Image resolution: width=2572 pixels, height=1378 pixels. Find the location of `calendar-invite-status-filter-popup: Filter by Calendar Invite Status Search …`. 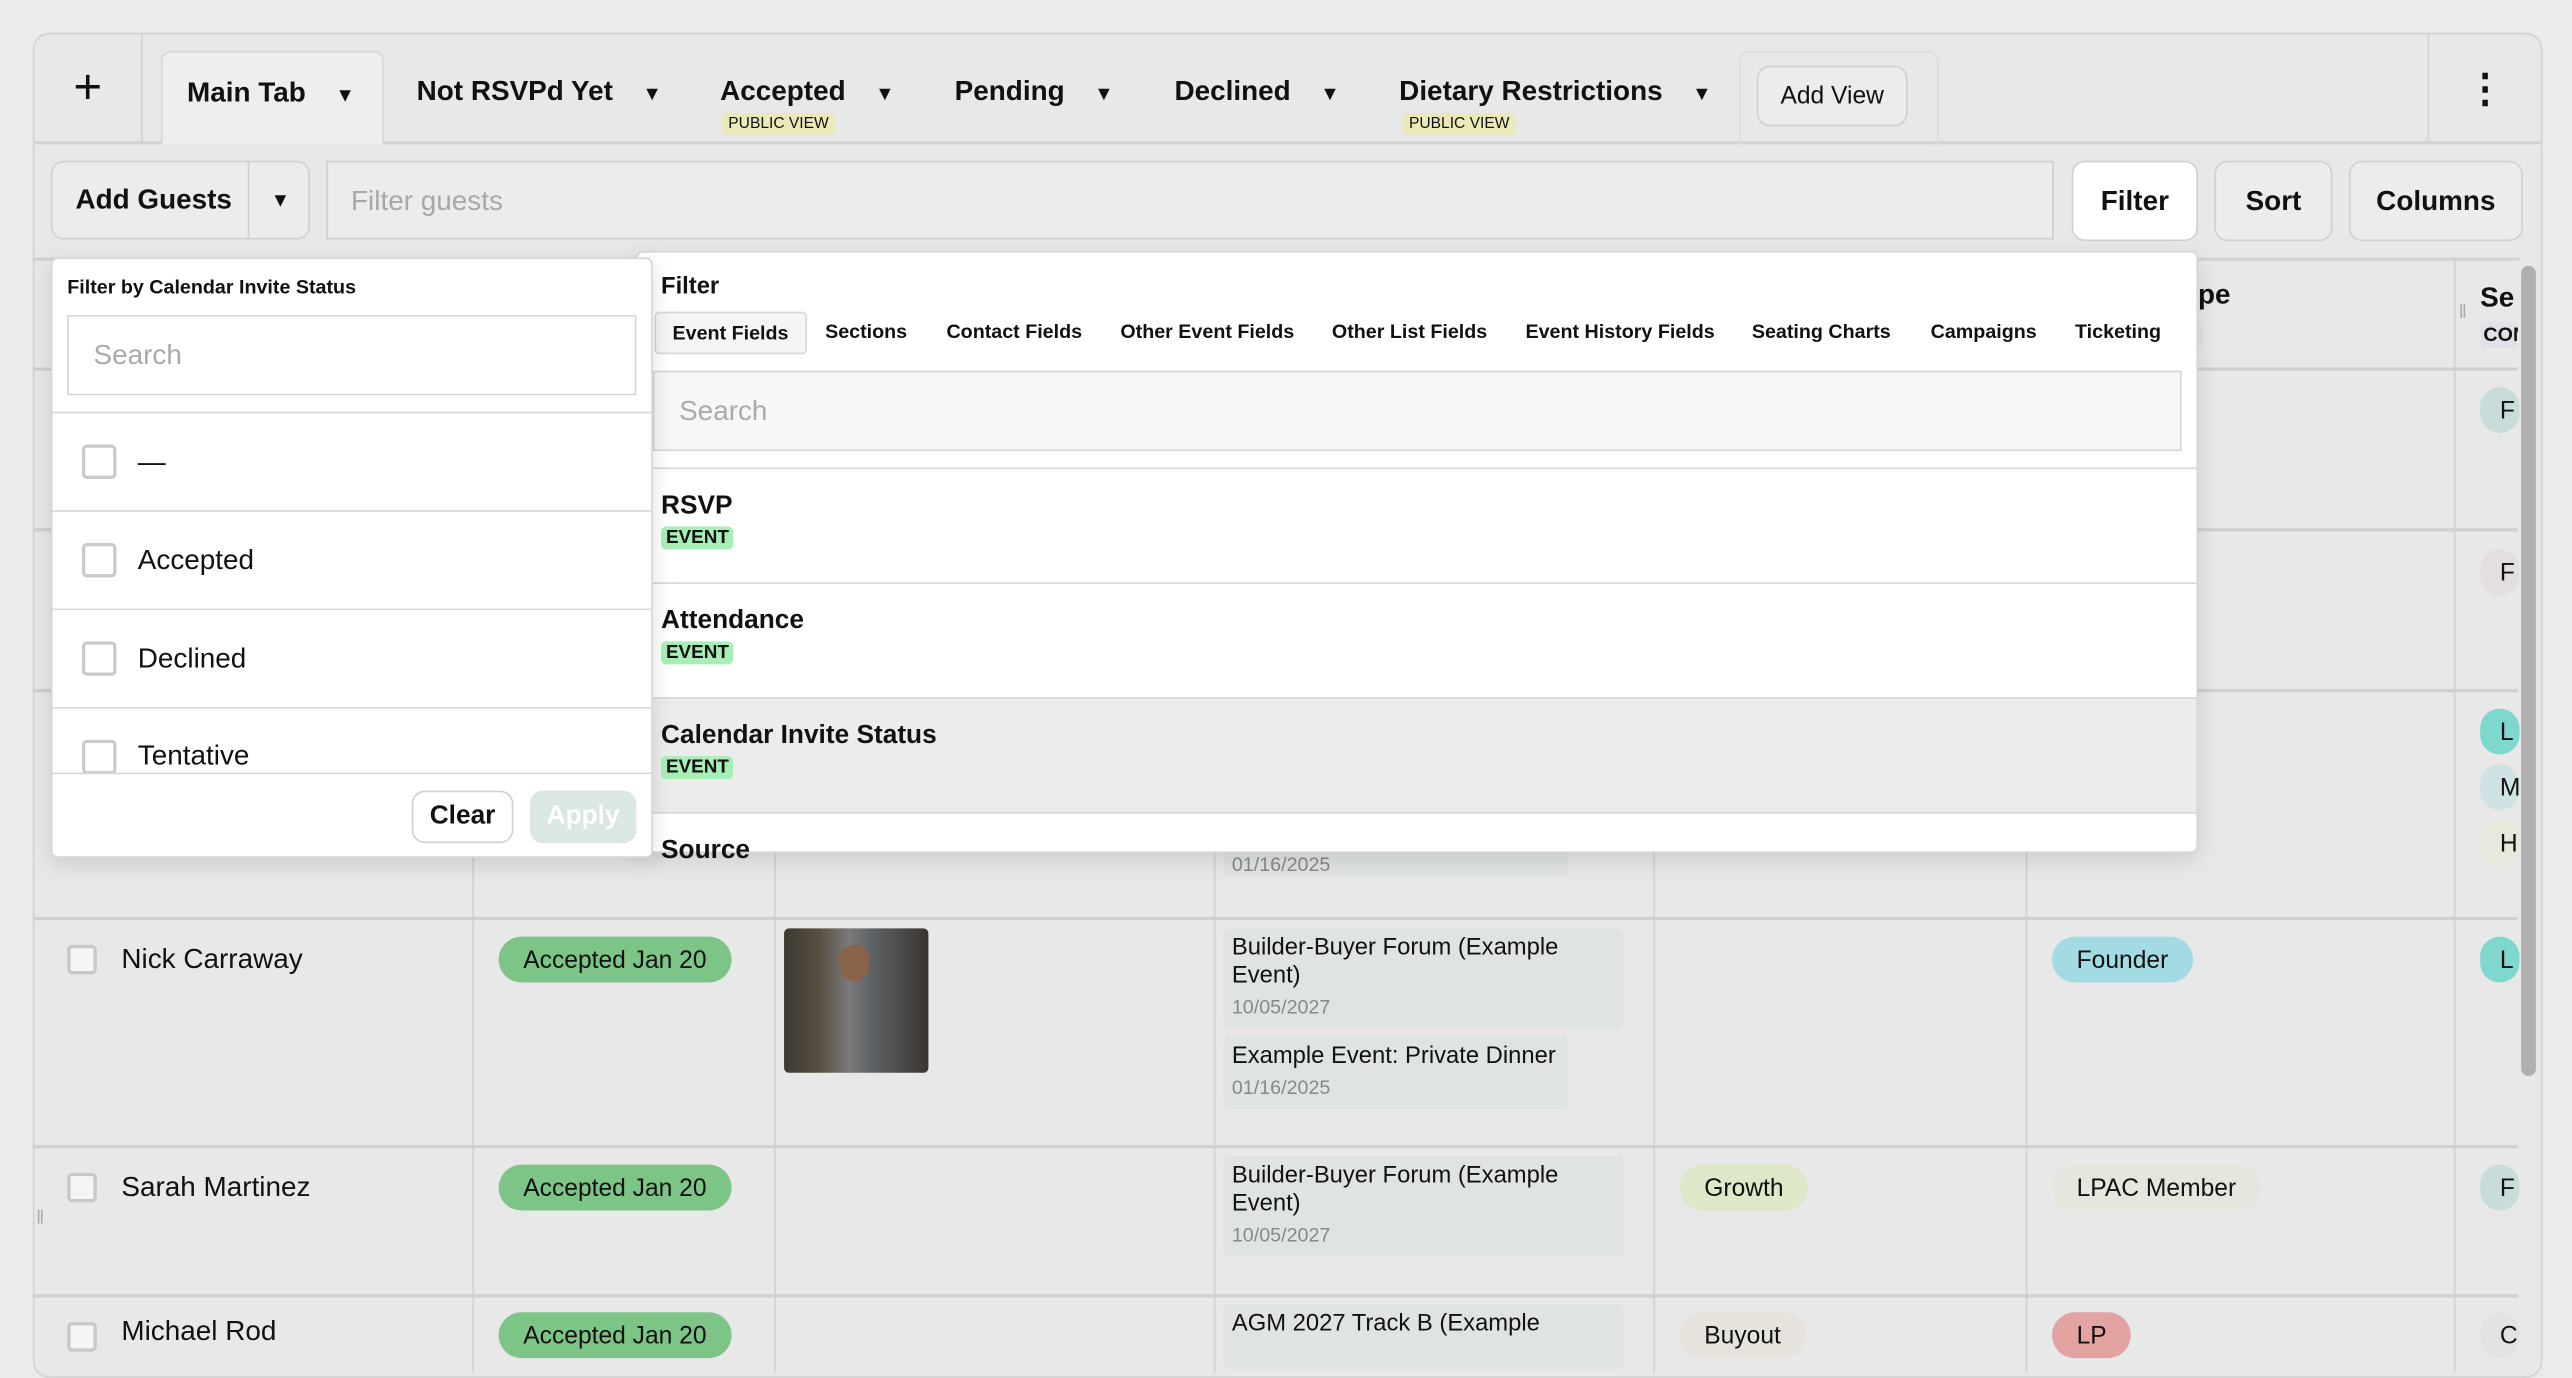

calendar-invite-status-filter-popup: Filter by Calendar Invite Status Search … is located at coordinates (351, 557).